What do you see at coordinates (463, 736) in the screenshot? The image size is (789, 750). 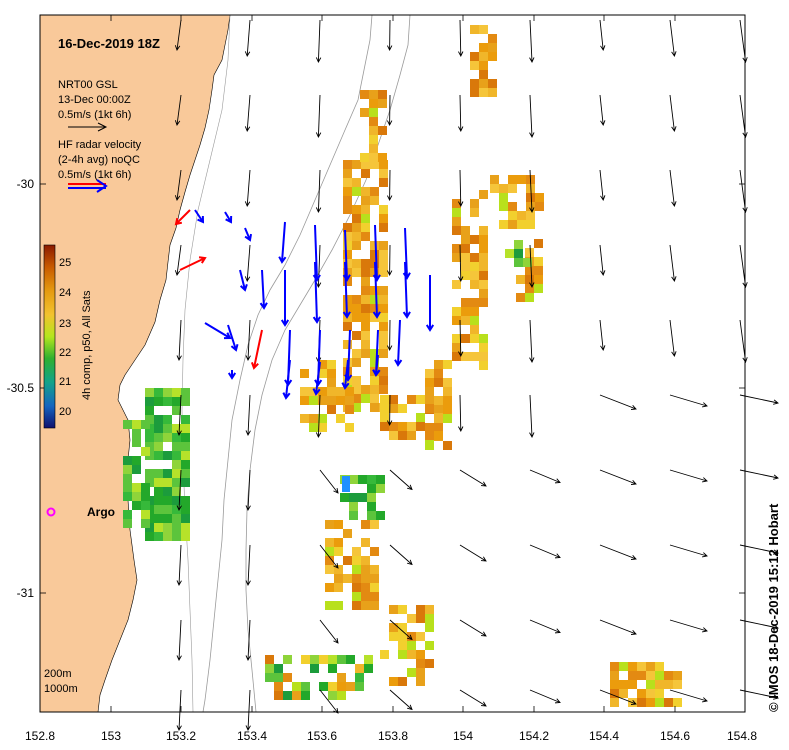 I see `x-tick-label: 154` at bounding box center [463, 736].